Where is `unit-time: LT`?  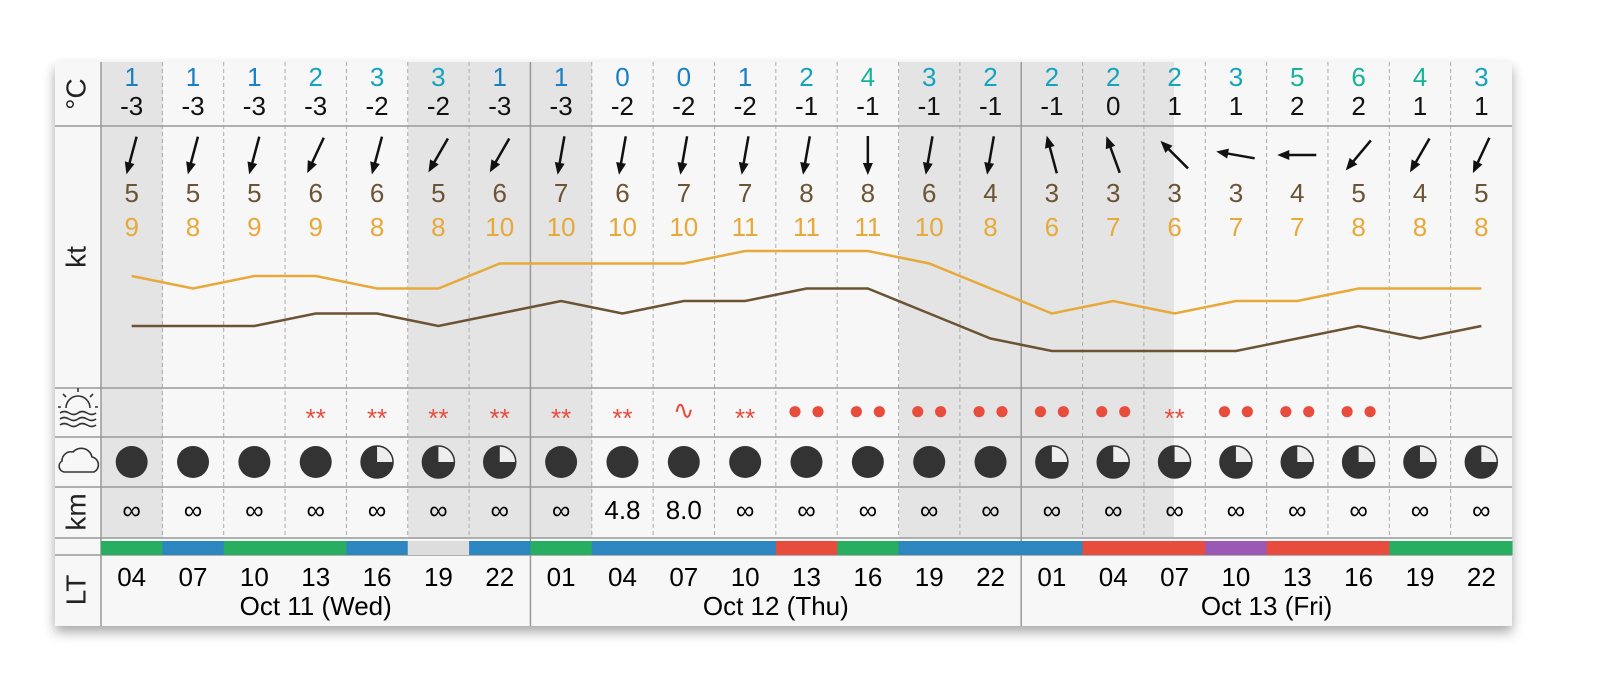
unit-time: LT is located at coordinates (75, 590).